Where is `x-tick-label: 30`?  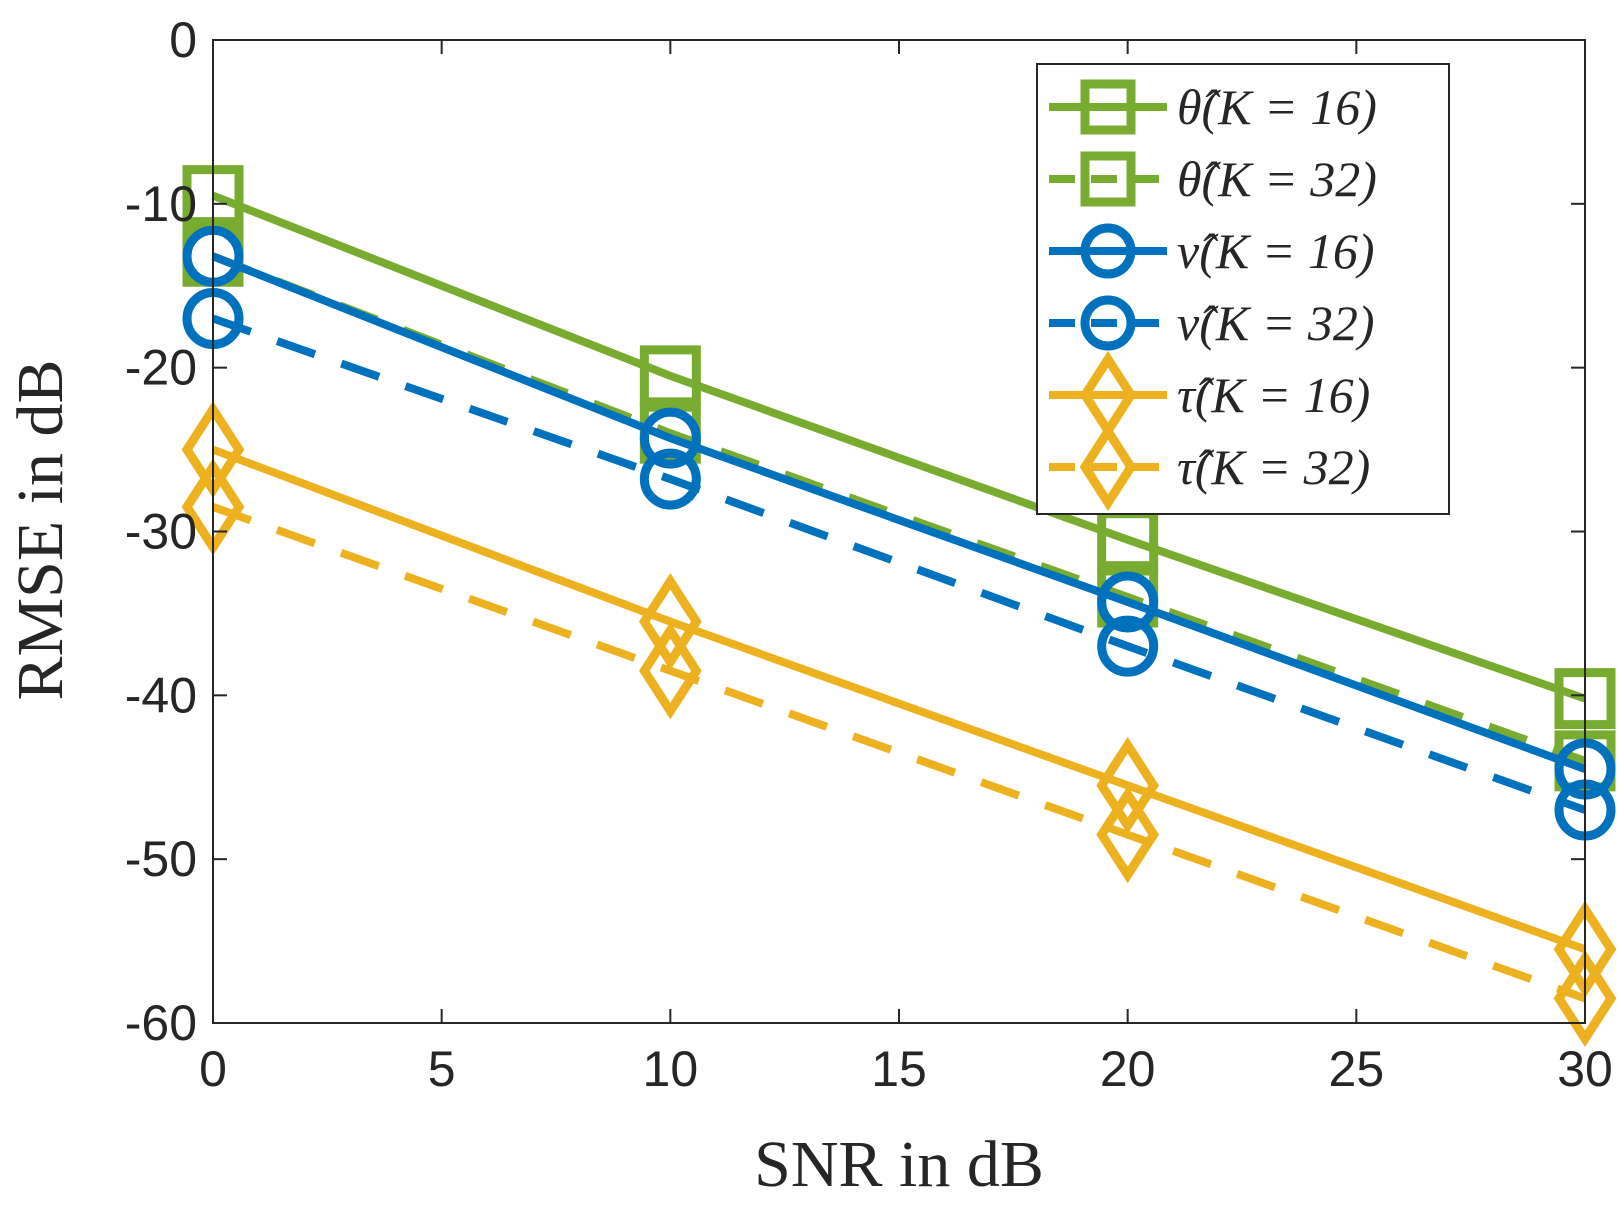 x-tick-label: 30 is located at coordinates (1585, 1069).